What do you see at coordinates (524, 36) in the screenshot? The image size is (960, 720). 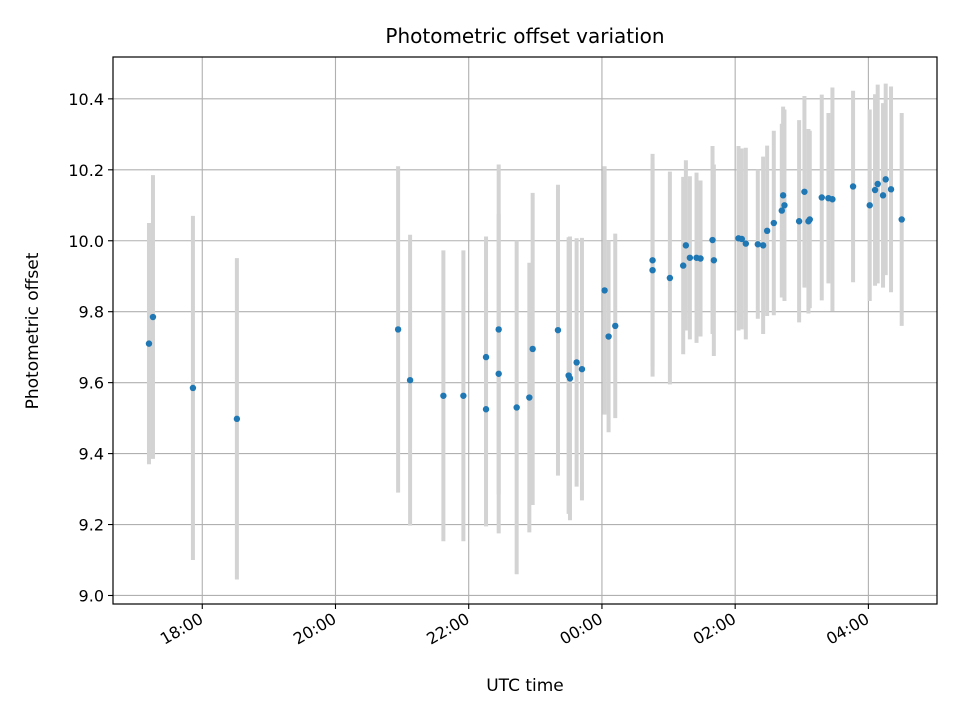 I see `chart-title: Photometric offset variation` at bounding box center [524, 36].